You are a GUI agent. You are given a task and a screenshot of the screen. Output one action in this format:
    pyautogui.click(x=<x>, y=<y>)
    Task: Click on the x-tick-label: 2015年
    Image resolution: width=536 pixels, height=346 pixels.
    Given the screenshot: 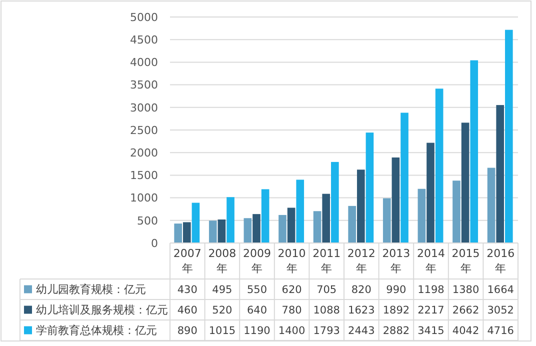 What is the action you would take?
    pyautogui.click(x=466, y=261)
    